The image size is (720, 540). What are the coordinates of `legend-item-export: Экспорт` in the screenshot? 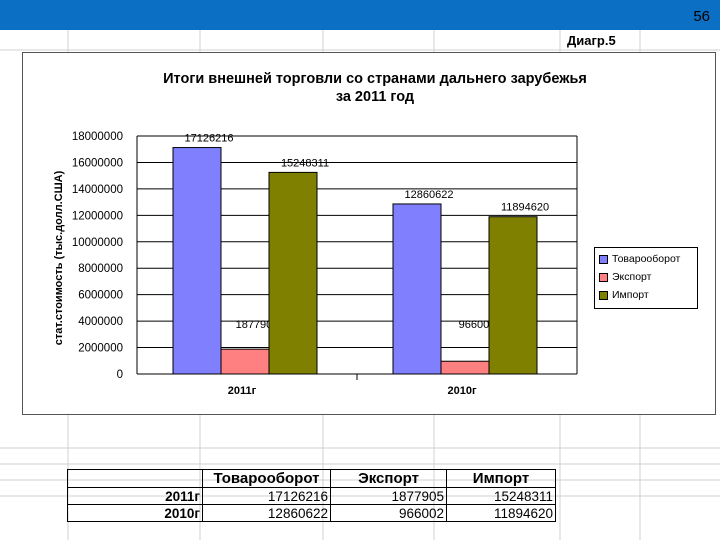 It's located at (646, 277).